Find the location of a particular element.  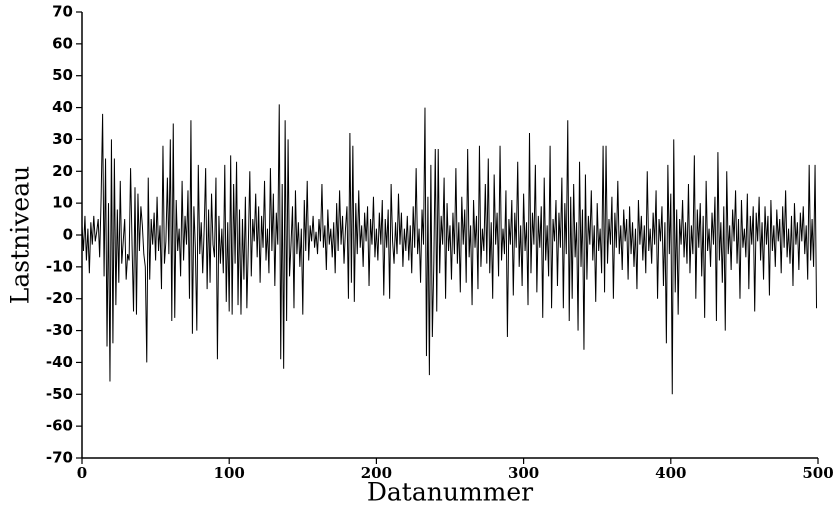

y-tick-label: 40 is located at coordinates (62, 107).